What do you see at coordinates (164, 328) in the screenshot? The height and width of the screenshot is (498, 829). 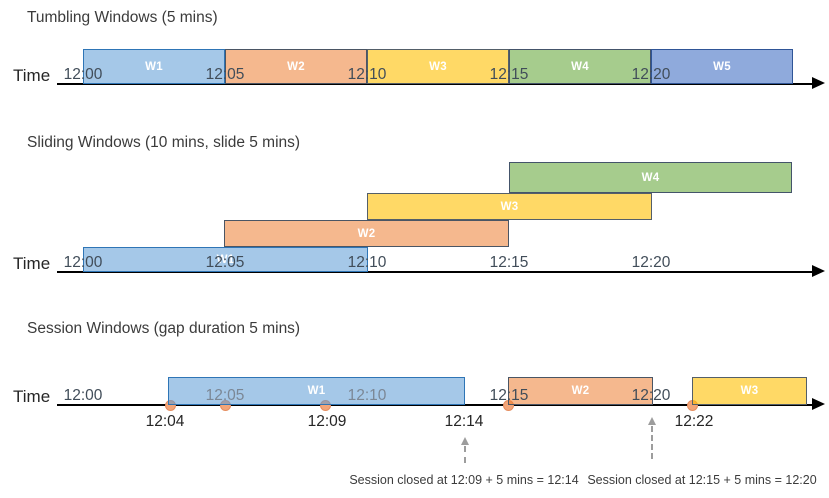 I see `section-title: Session Windows (gap duration 5 mins)` at bounding box center [164, 328].